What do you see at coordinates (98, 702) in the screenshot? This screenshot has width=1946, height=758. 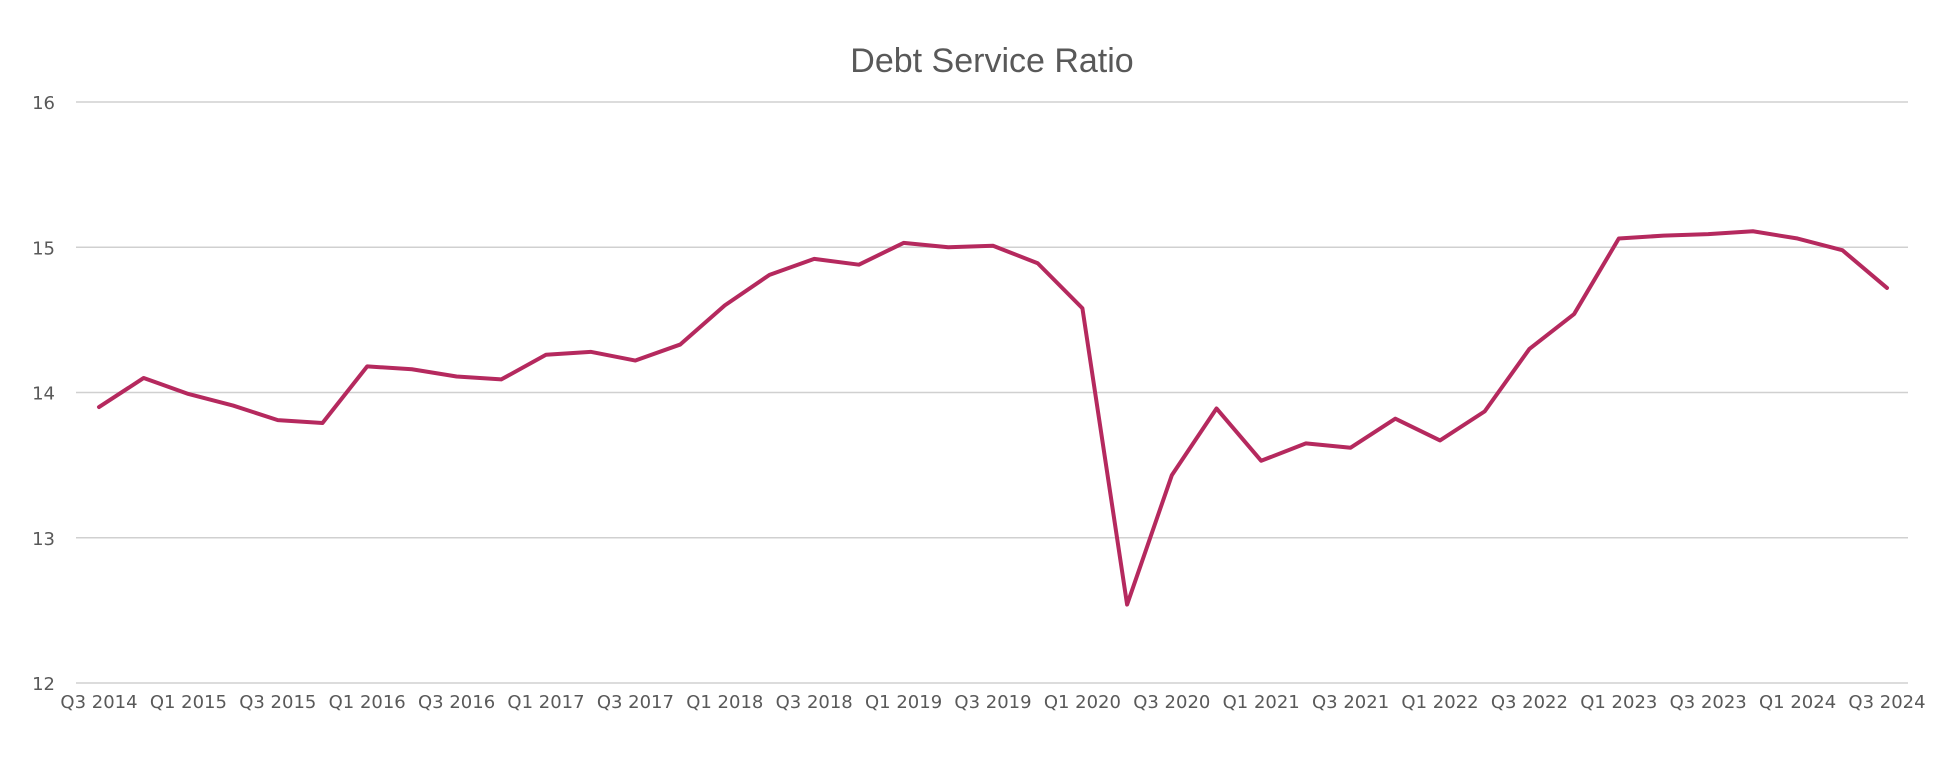 I see `x-tick-label: Q3 2014` at bounding box center [98, 702].